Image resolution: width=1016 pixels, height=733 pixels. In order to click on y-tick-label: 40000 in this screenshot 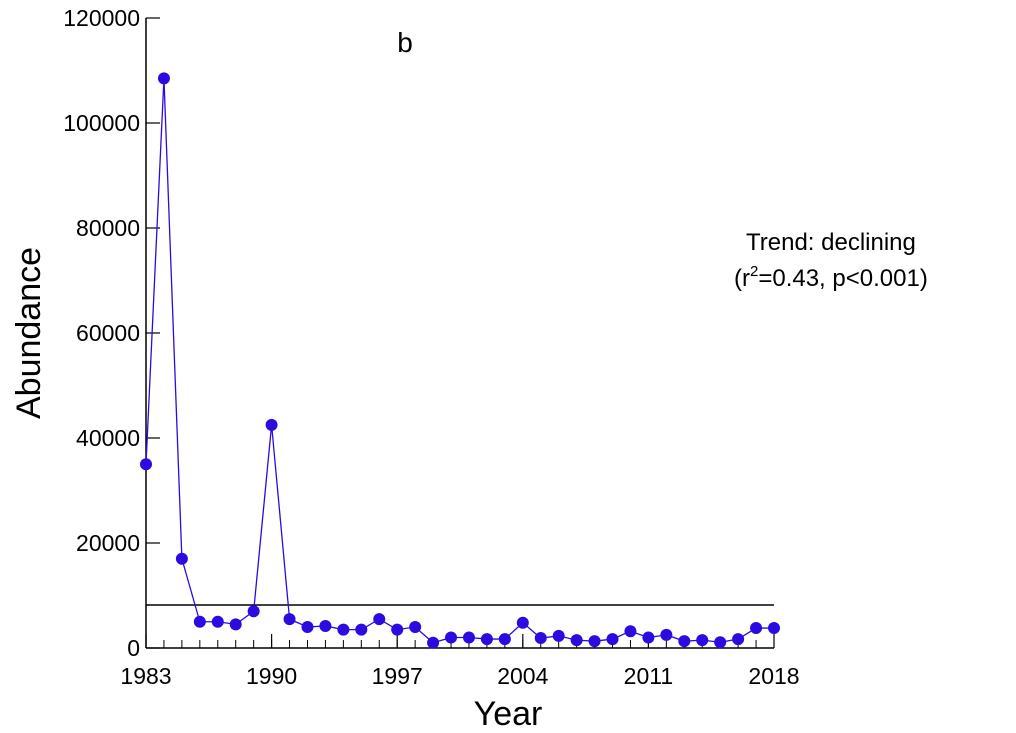, I will do `click(108, 438)`.